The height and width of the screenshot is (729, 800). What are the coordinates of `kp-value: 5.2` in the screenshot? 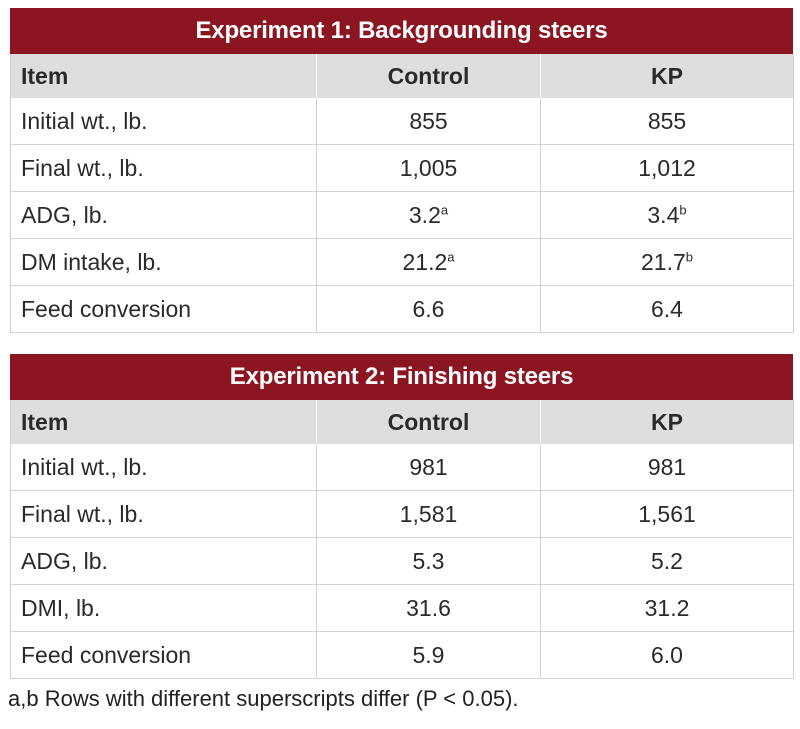 It's located at (667, 561).